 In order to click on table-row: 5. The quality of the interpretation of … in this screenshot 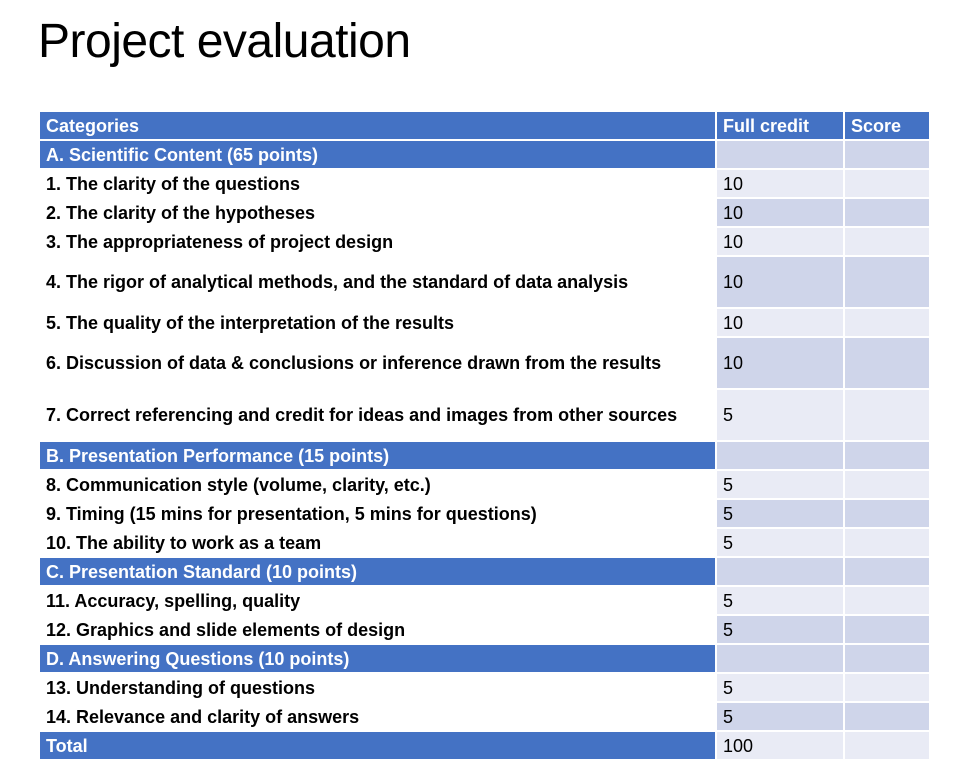, I will do `click(484, 322)`.